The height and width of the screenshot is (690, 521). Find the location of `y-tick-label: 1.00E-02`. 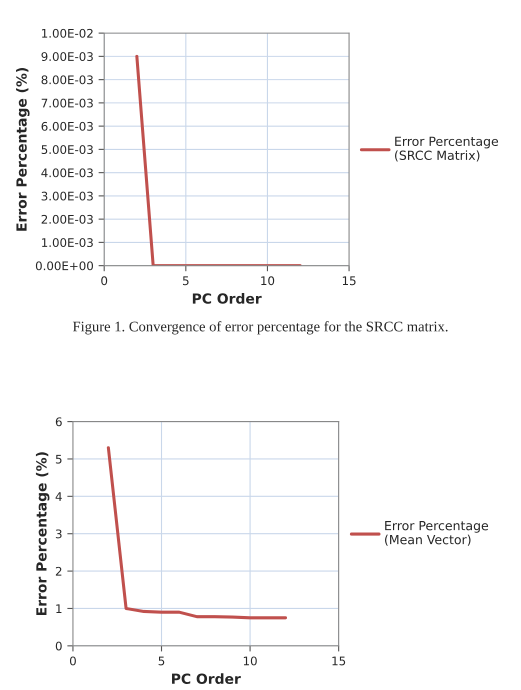

y-tick-label: 1.00E-02 is located at coordinates (67, 33).